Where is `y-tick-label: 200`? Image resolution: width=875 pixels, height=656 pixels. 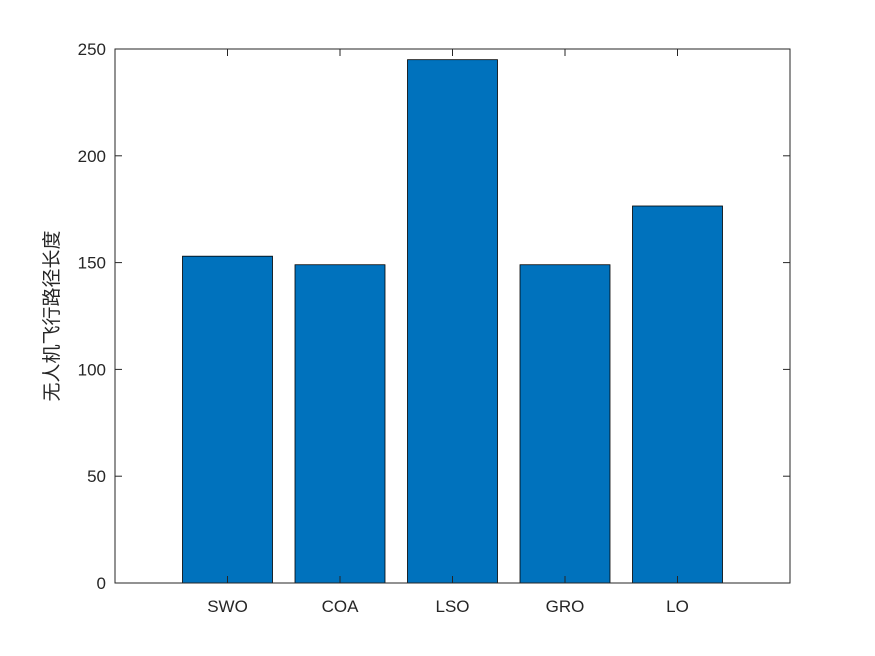 y-tick-label: 200 is located at coordinates (92, 156).